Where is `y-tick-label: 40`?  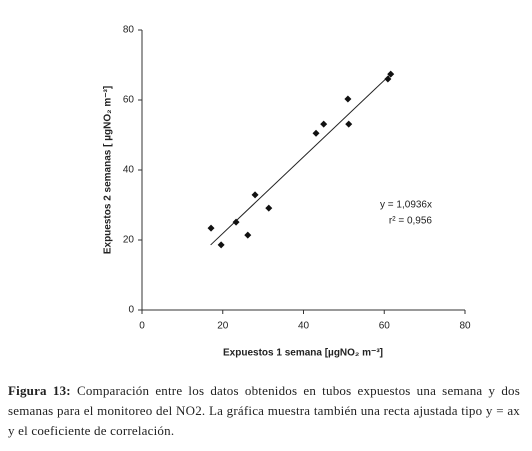
y-tick-label: 40 is located at coordinates (129, 170).